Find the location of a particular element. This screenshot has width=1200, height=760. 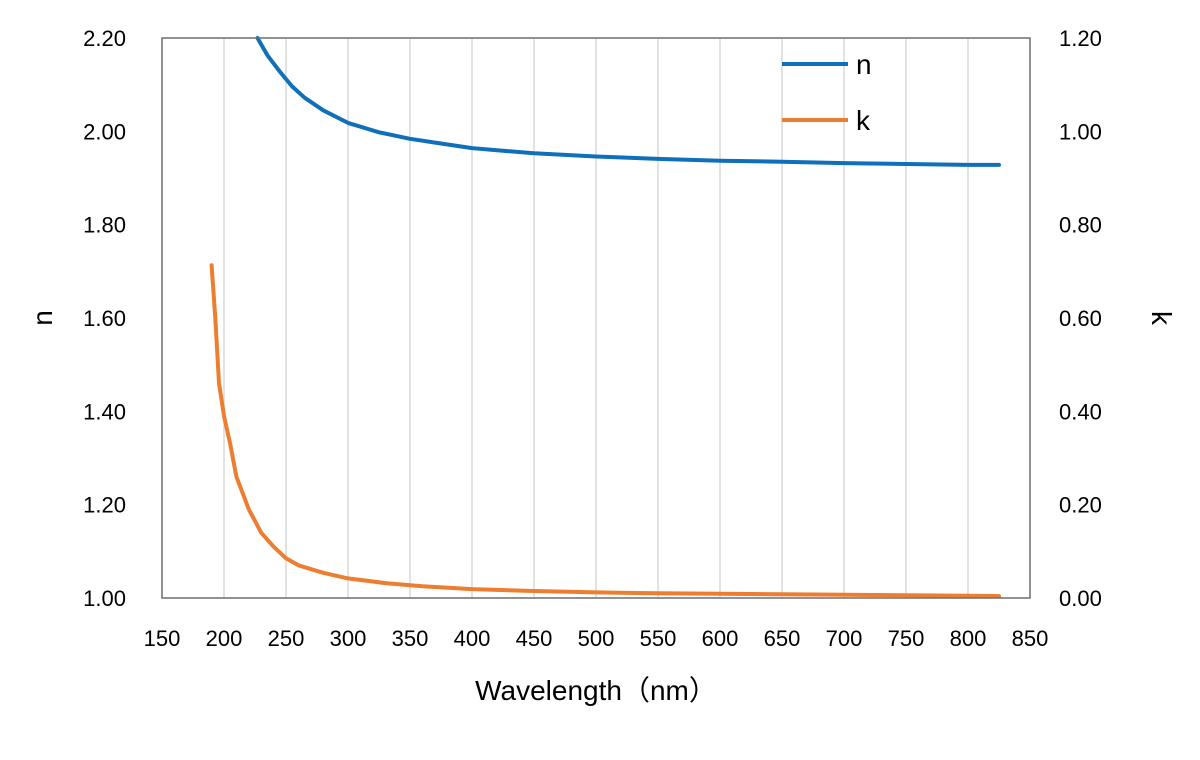

y2-tick-label: 0.00 is located at coordinates (1080, 598).